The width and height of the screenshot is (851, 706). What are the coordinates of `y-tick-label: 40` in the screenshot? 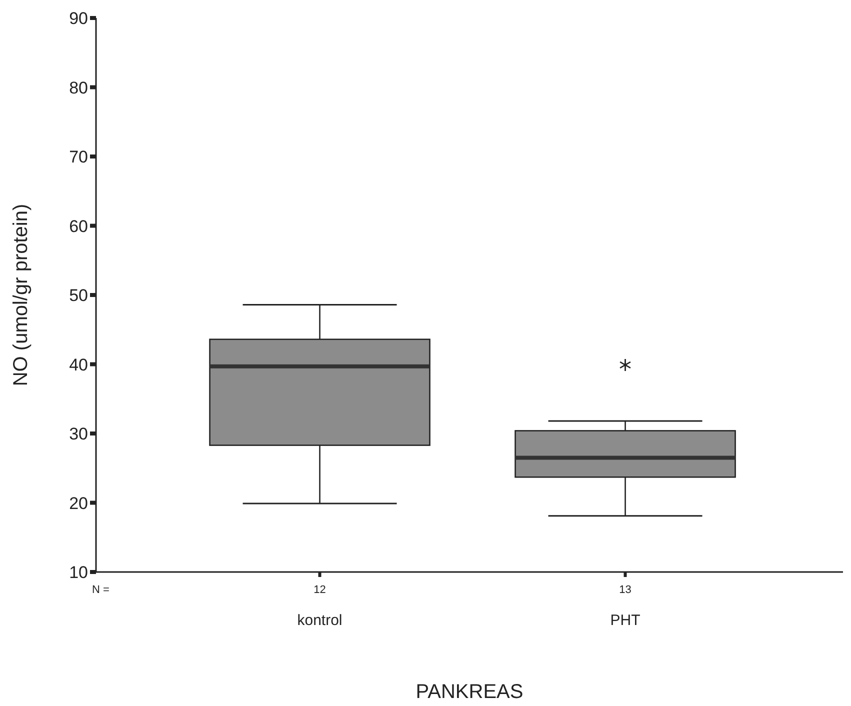 It's located at (78, 364).